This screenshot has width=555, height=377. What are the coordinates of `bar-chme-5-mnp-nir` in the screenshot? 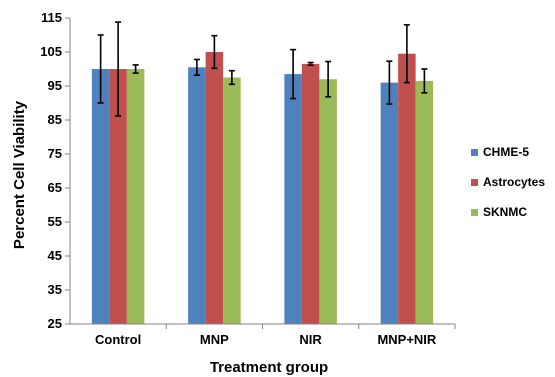 It's located at (389, 203).